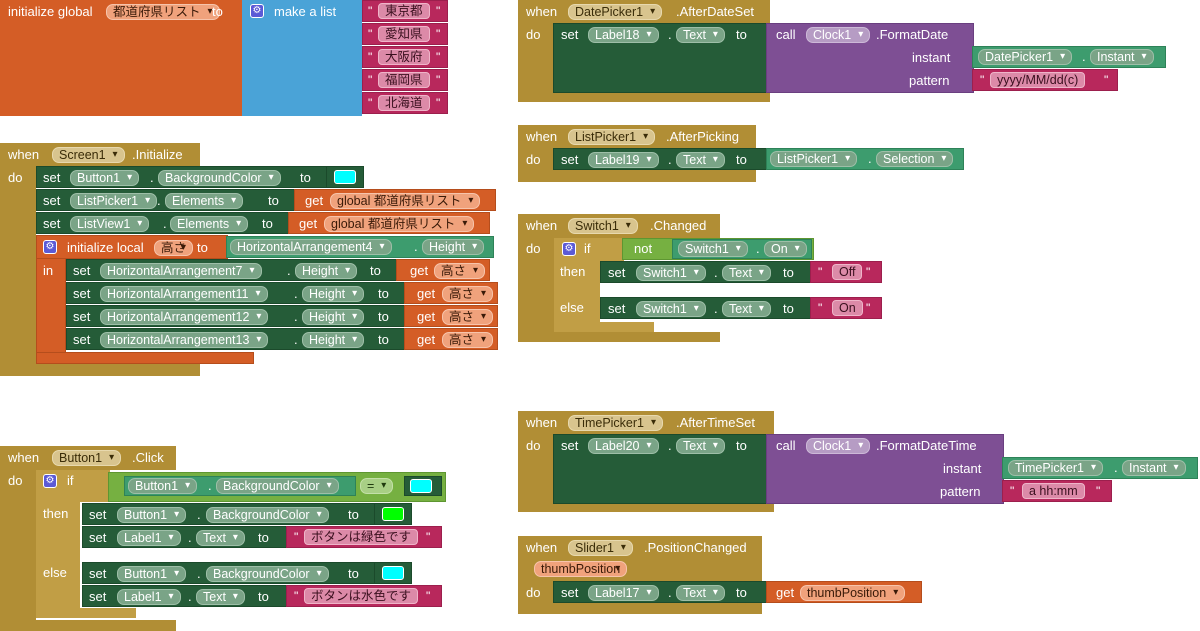  Describe the element at coordinates (361, 537) in the screenshot. I see `text-value: ボタンは緑色です` at that location.